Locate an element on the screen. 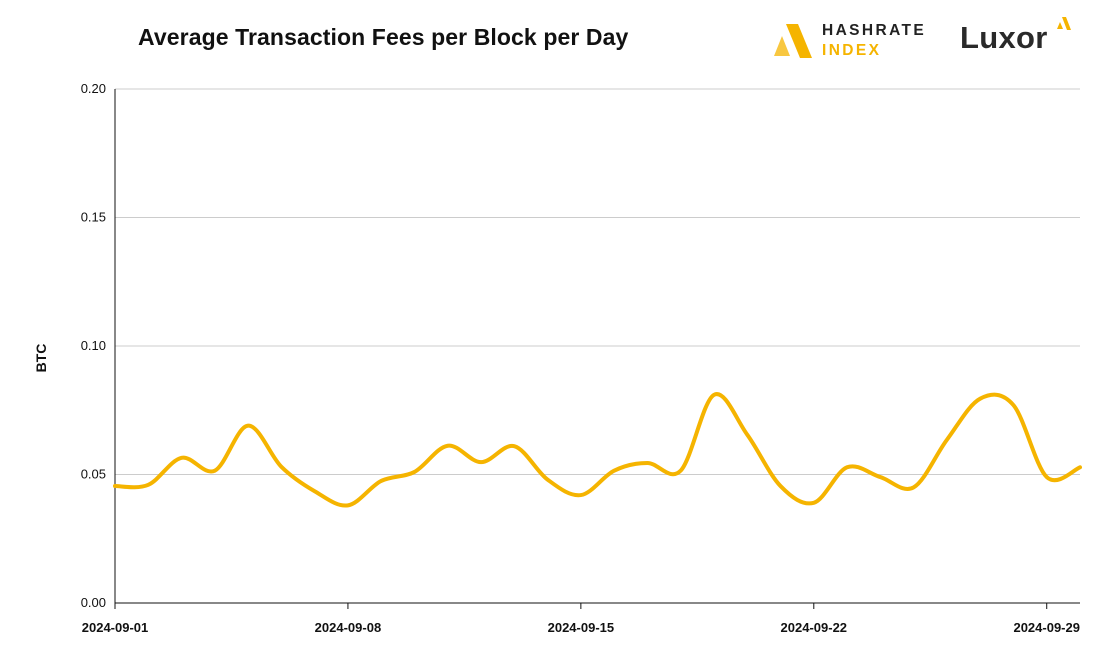 The image size is (1114, 653). hashrate-index-logo-mark-icon is located at coordinates (793, 41).